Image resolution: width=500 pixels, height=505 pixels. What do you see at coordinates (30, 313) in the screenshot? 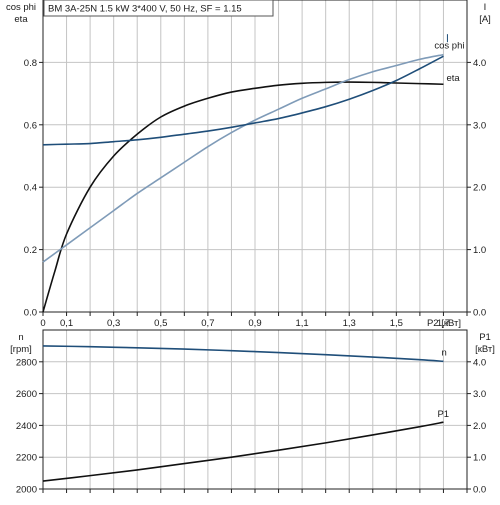
I see `left-tick-label: 0.0` at bounding box center [30, 313].